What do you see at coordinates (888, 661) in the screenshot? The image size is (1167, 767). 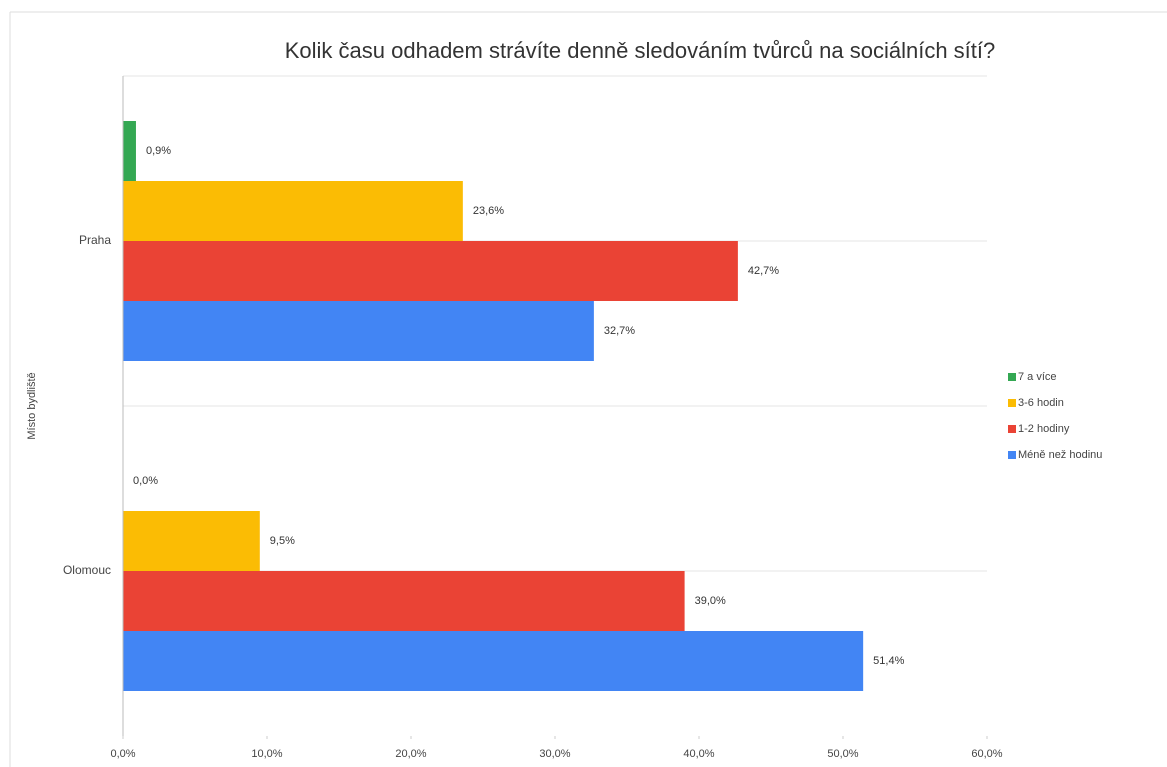 I see `value-label: 51,4%` at bounding box center [888, 661].